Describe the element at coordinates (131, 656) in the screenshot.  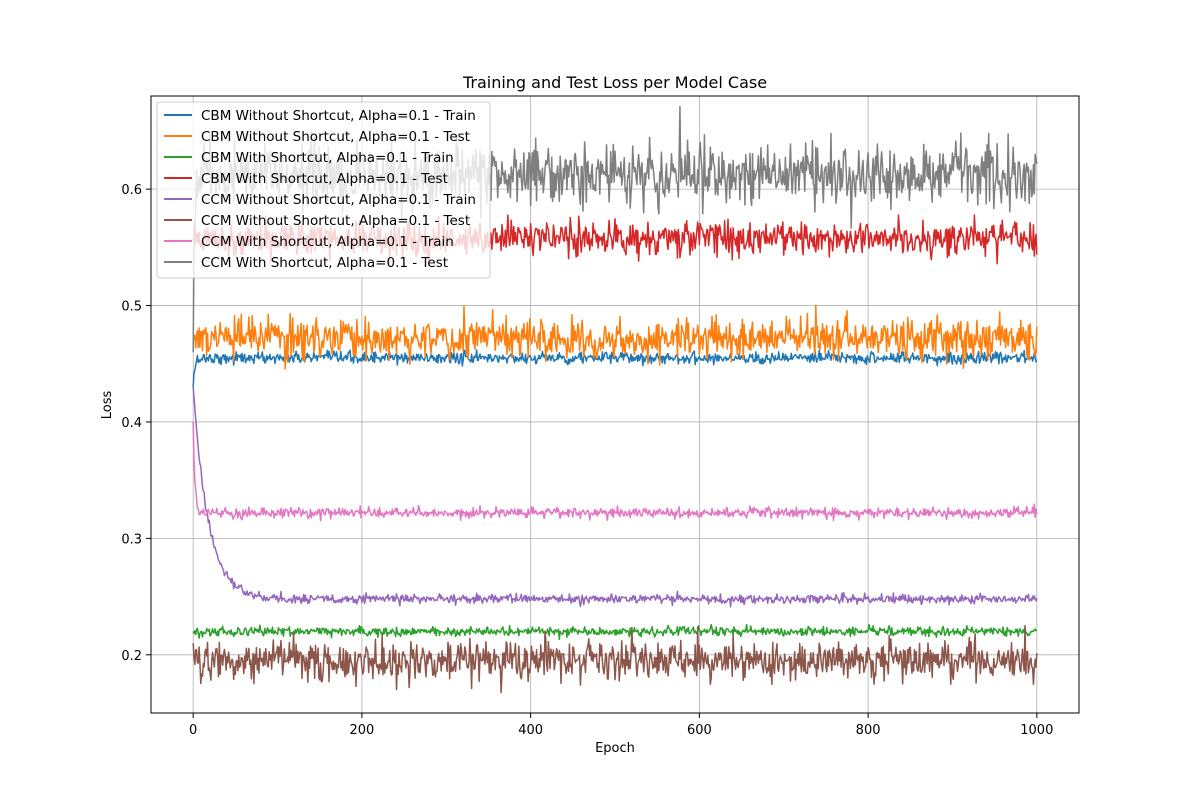
I see `y-tick-label: 0.2` at that location.